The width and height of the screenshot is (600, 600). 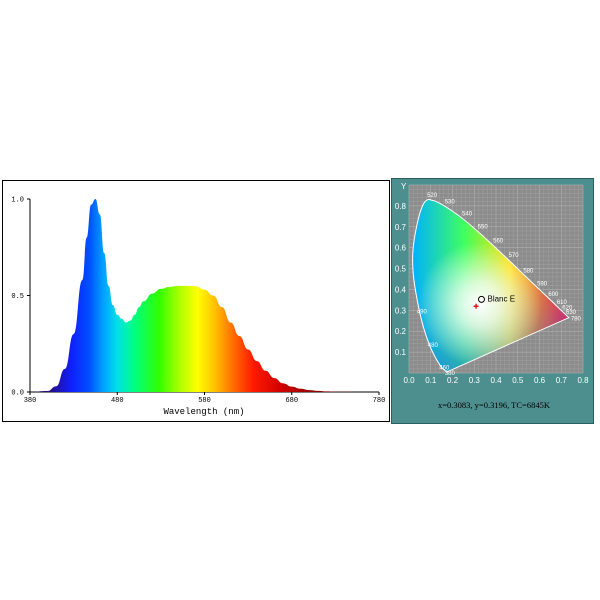 I want to click on spectral-locus-label: 560, so click(x=498, y=242).